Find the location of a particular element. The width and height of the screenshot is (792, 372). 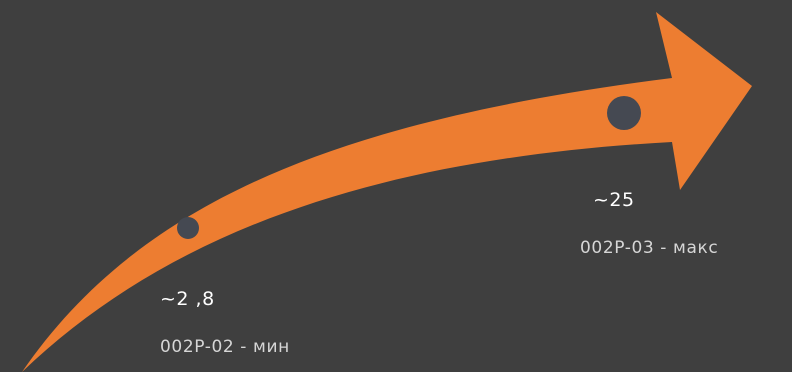

max-description-label: 002P-03 - макс is located at coordinates (649, 248).